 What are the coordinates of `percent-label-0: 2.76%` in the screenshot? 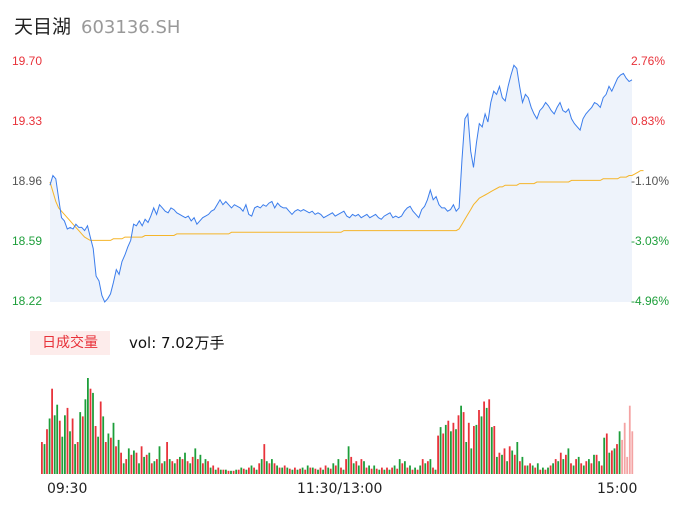 It's located at (648, 61).